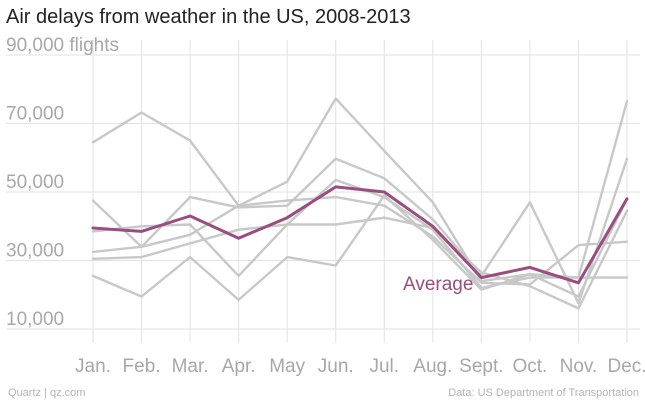  Describe the element at coordinates (35, 182) in the screenshot. I see `y-tick-label: 50,000` at that location.